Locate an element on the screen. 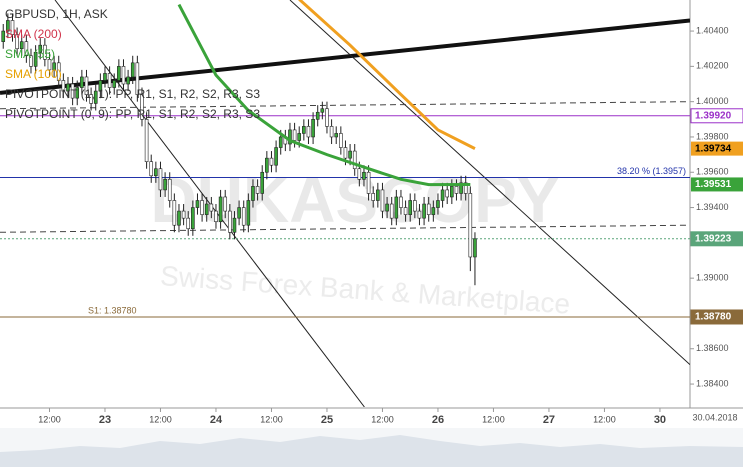 This screenshot has width=743, height=467. legend-entry: SMA (100) is located at coordinates (33, 74).